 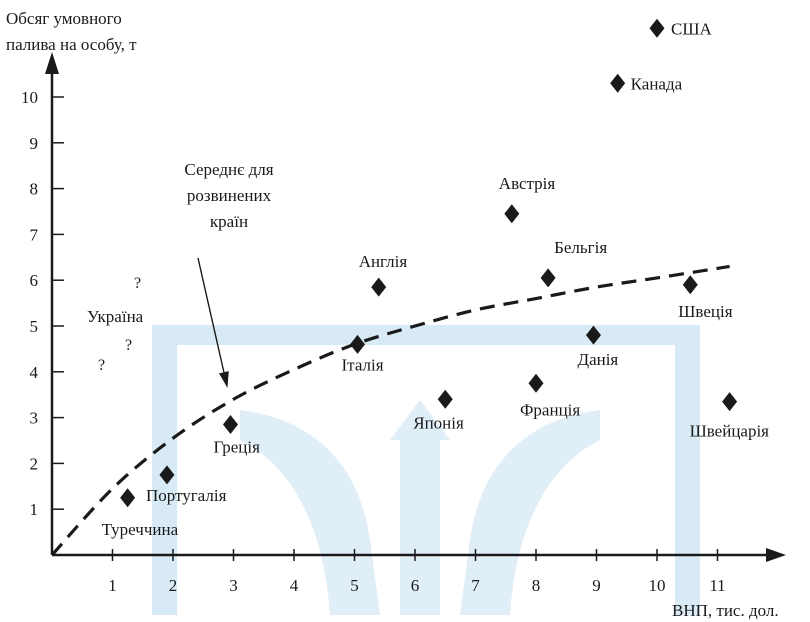 What do you see at coordinates (354, 585) in the screenshot?
I see `x-tick-label: 5` at bounding box center [354, 585].